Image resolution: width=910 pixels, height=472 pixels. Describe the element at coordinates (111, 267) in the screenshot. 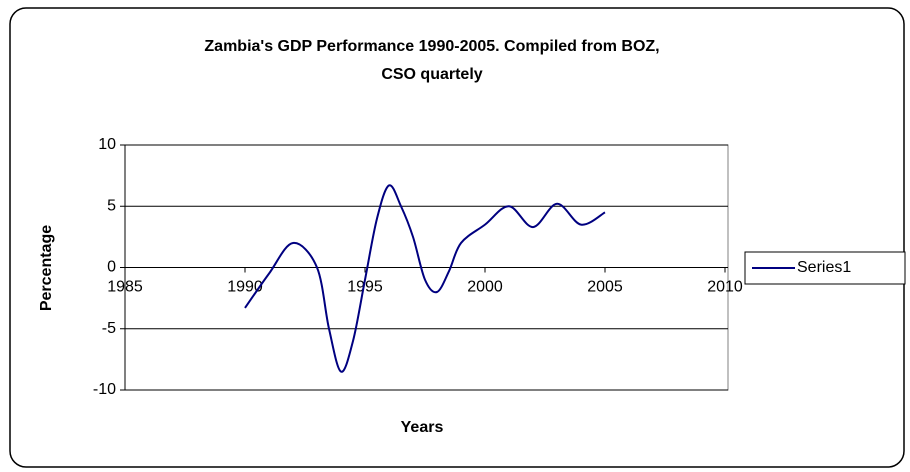

I see `y-tick-label: 0` at that location.